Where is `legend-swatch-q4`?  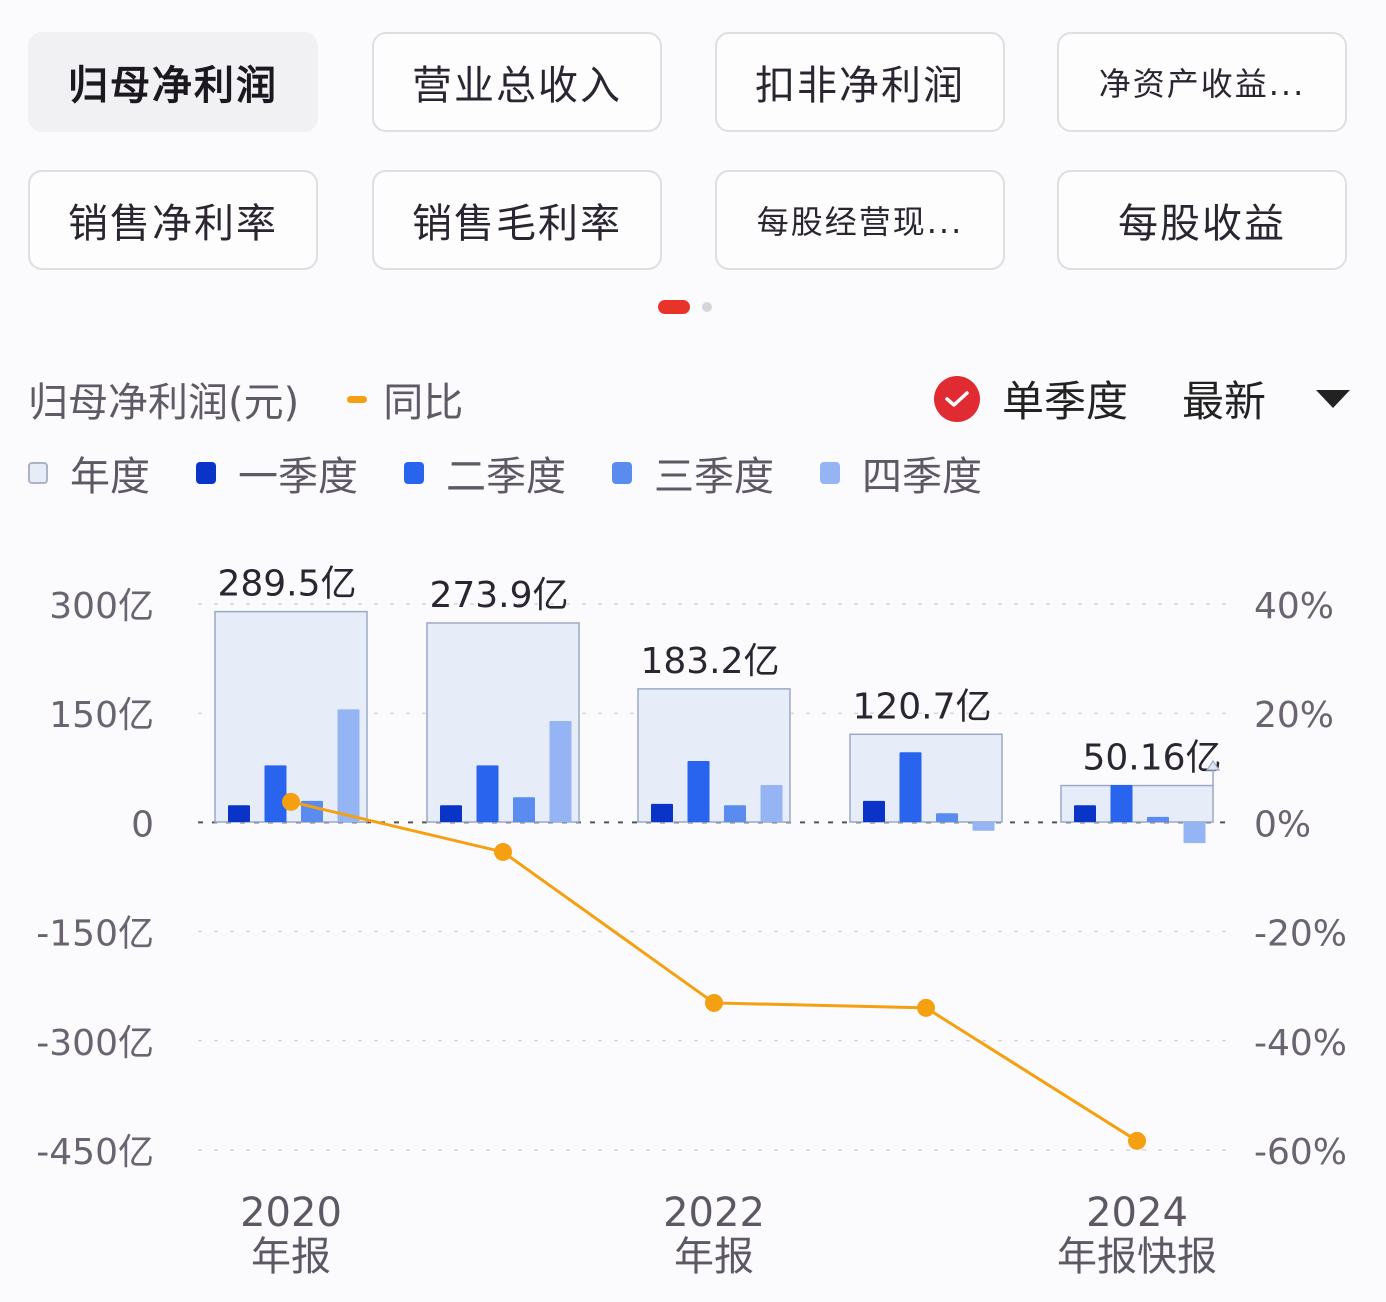 legend-swatch-q4 is located at coordinates (830, 473).